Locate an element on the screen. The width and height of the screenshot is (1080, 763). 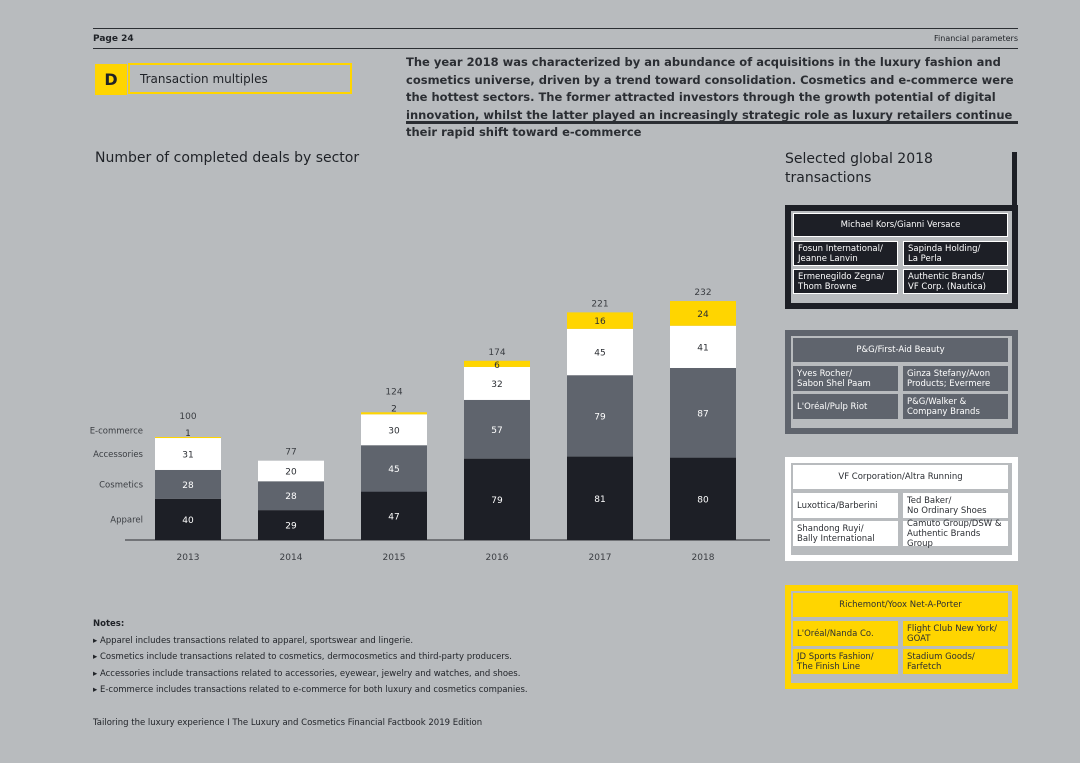
transaction-cell: Sapinda Holding/ La Perla is located at coordinates (955, 253).